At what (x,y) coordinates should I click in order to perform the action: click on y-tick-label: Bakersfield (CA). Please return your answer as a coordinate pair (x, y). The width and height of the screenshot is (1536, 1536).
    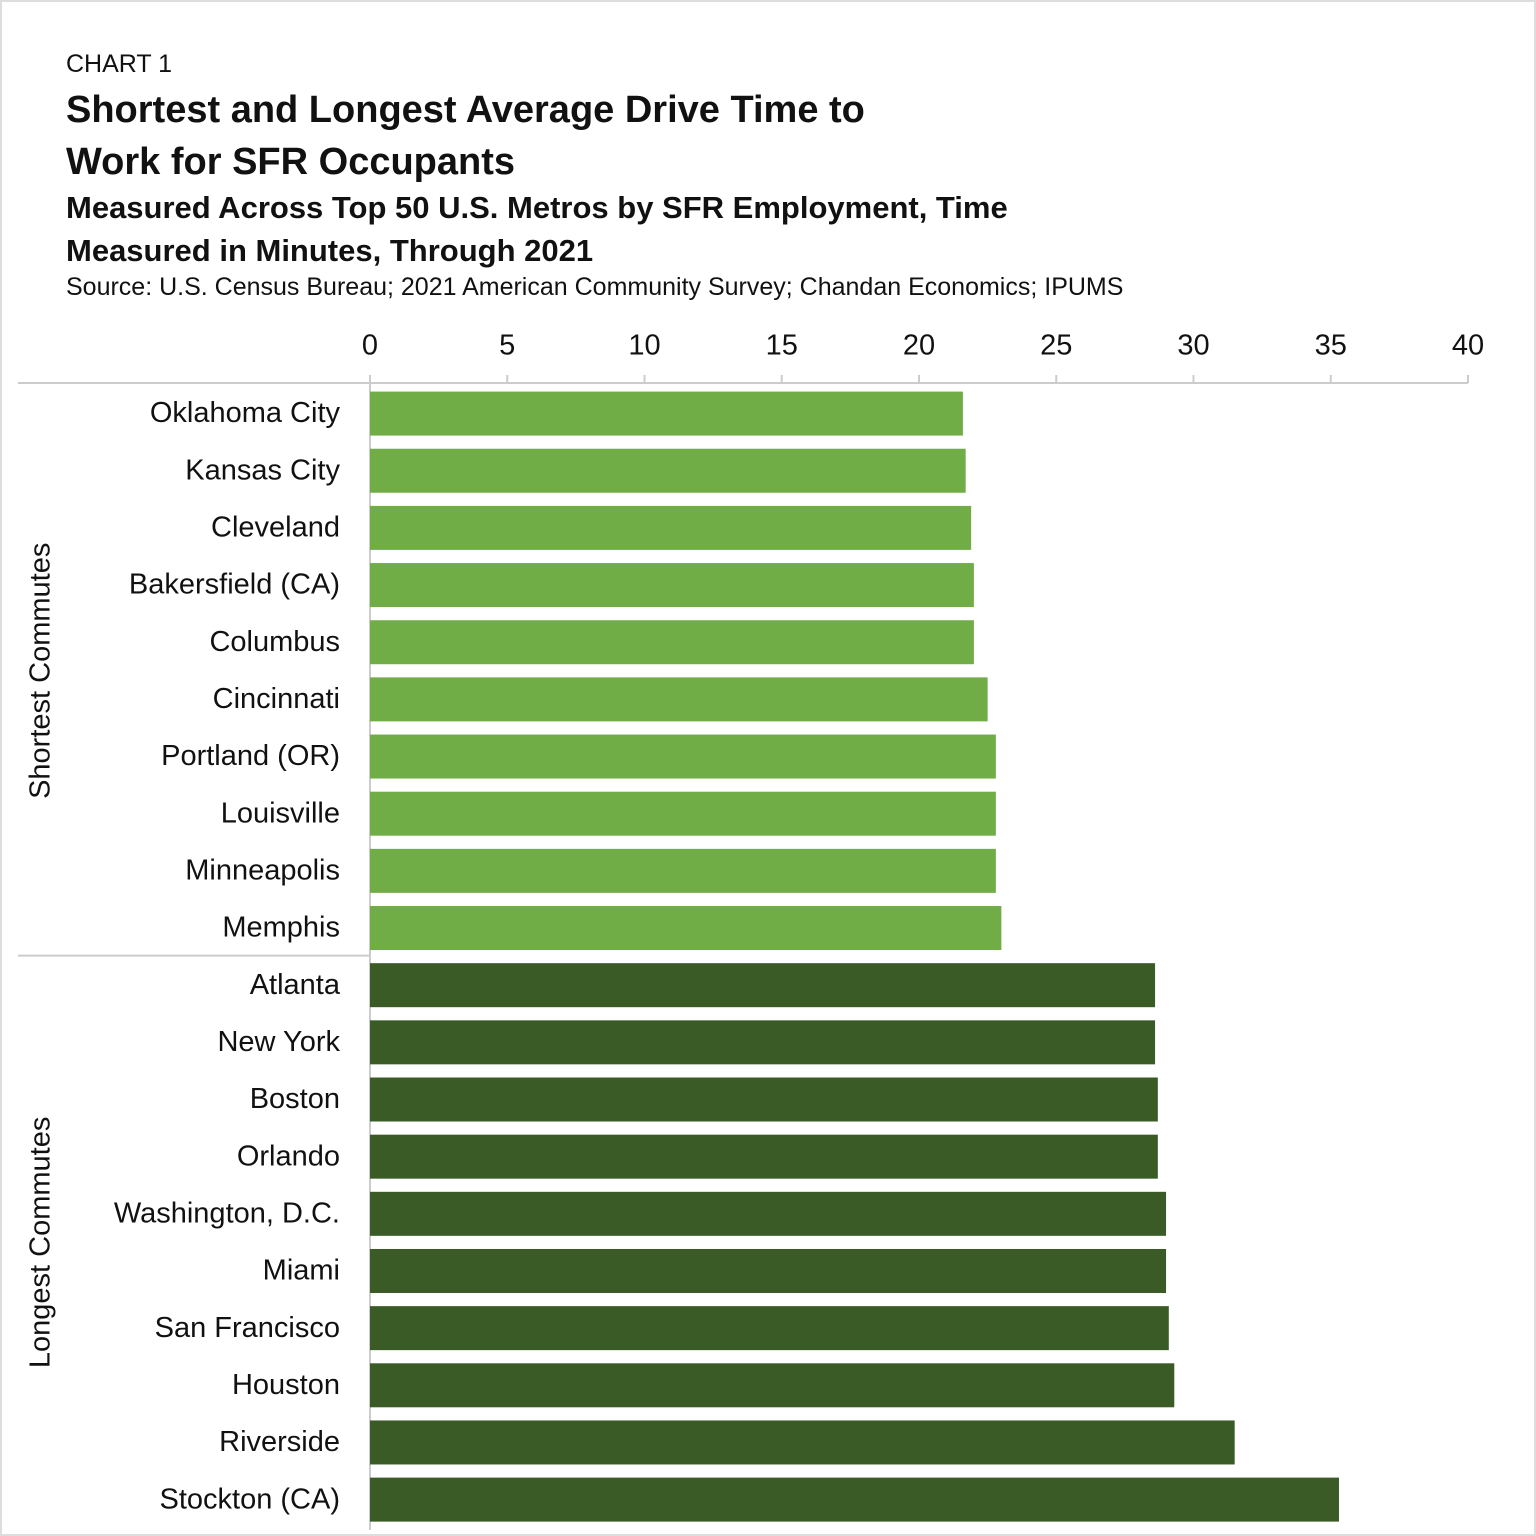
    Looking at the image, I should click on (234, 585).